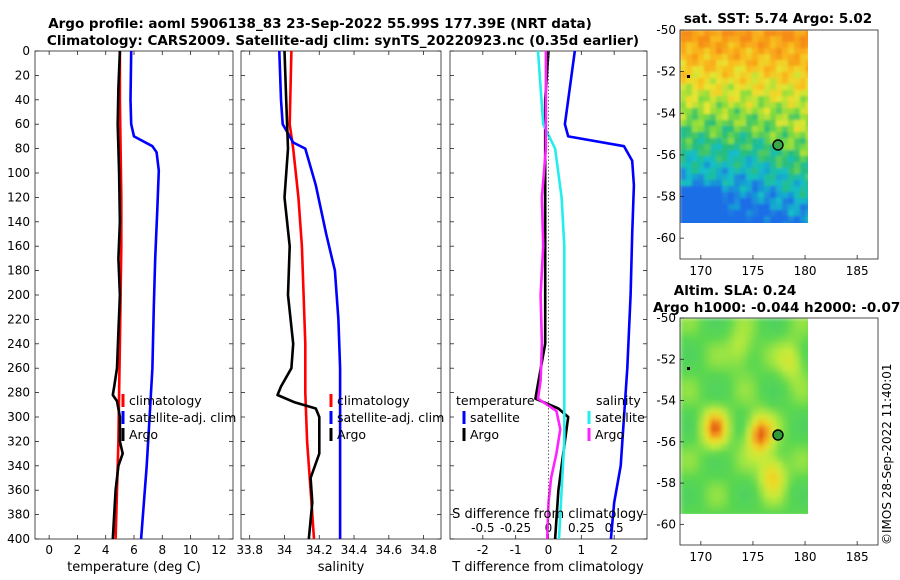 The width and height of the screenshot is (900, 580). I want to click on x-tick-label: 34.8, so click(423, 550).